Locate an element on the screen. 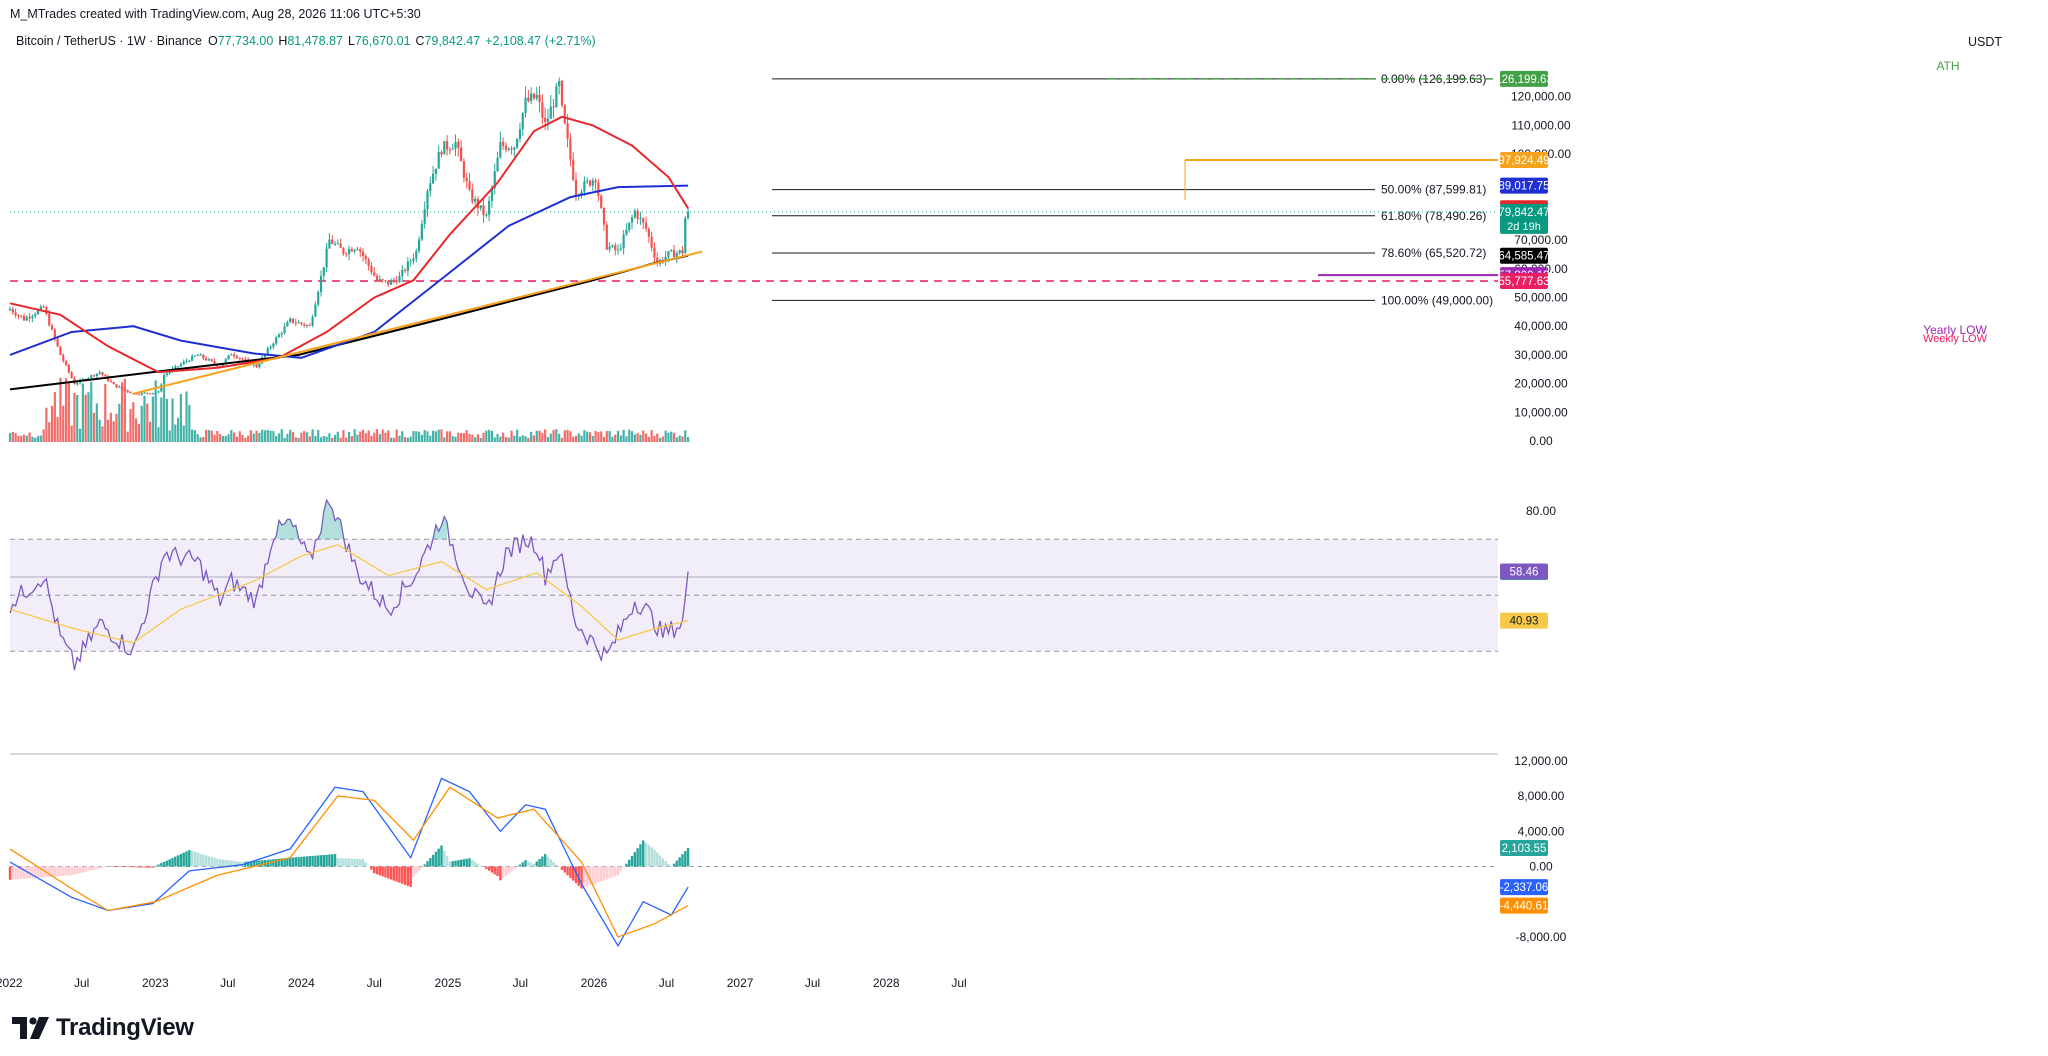 This screenshot has width=2048, height=1056. symbol-name: Bitcoin / TetherUS · 1W · Binance is located at coordinates (109, 41).